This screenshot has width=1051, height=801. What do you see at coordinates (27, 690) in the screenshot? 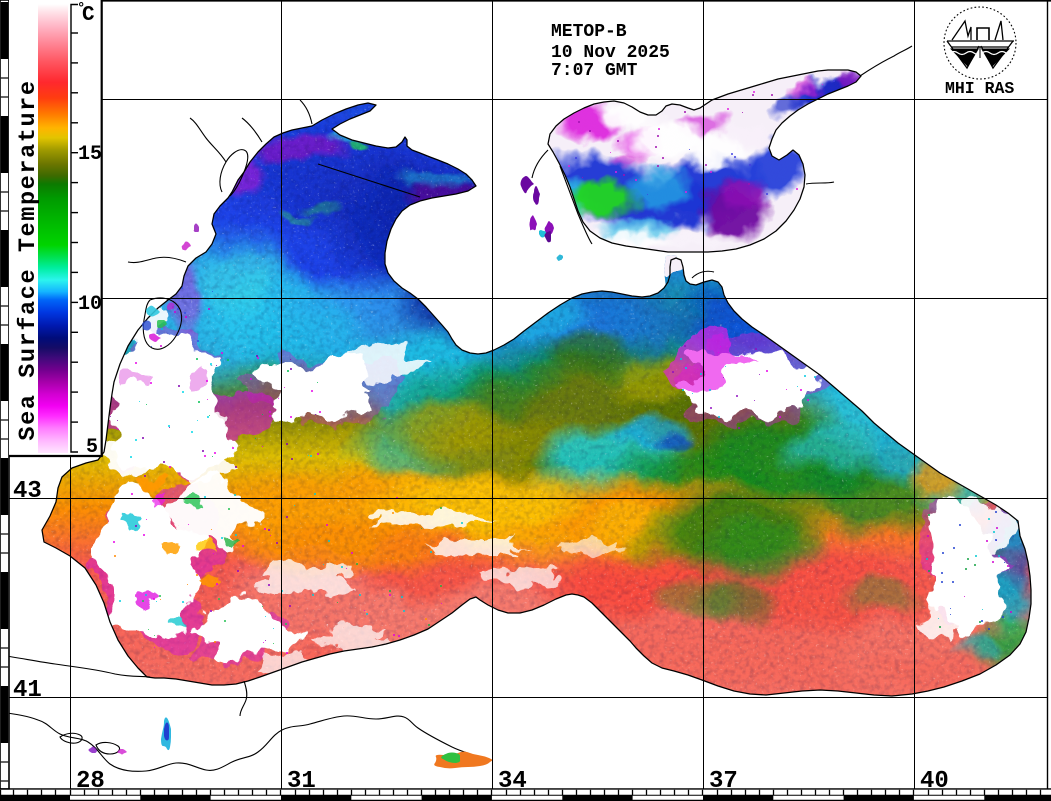
I see `svg-text: 41` at bounding box center [27, 690].